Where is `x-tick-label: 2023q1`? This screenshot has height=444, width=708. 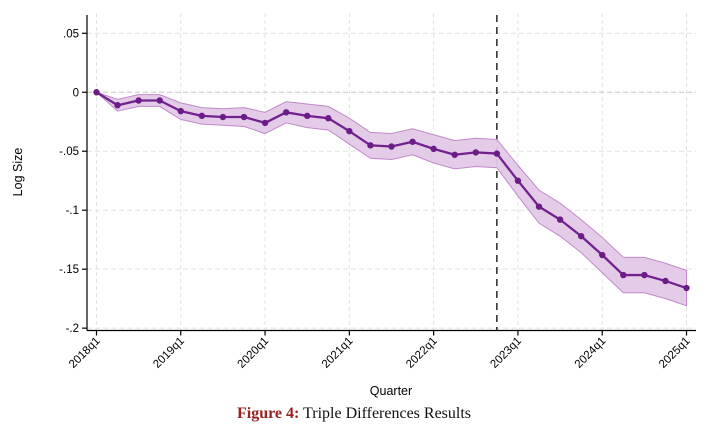
x-tick-label: 2023q1 is located at coordinates (506, 353).